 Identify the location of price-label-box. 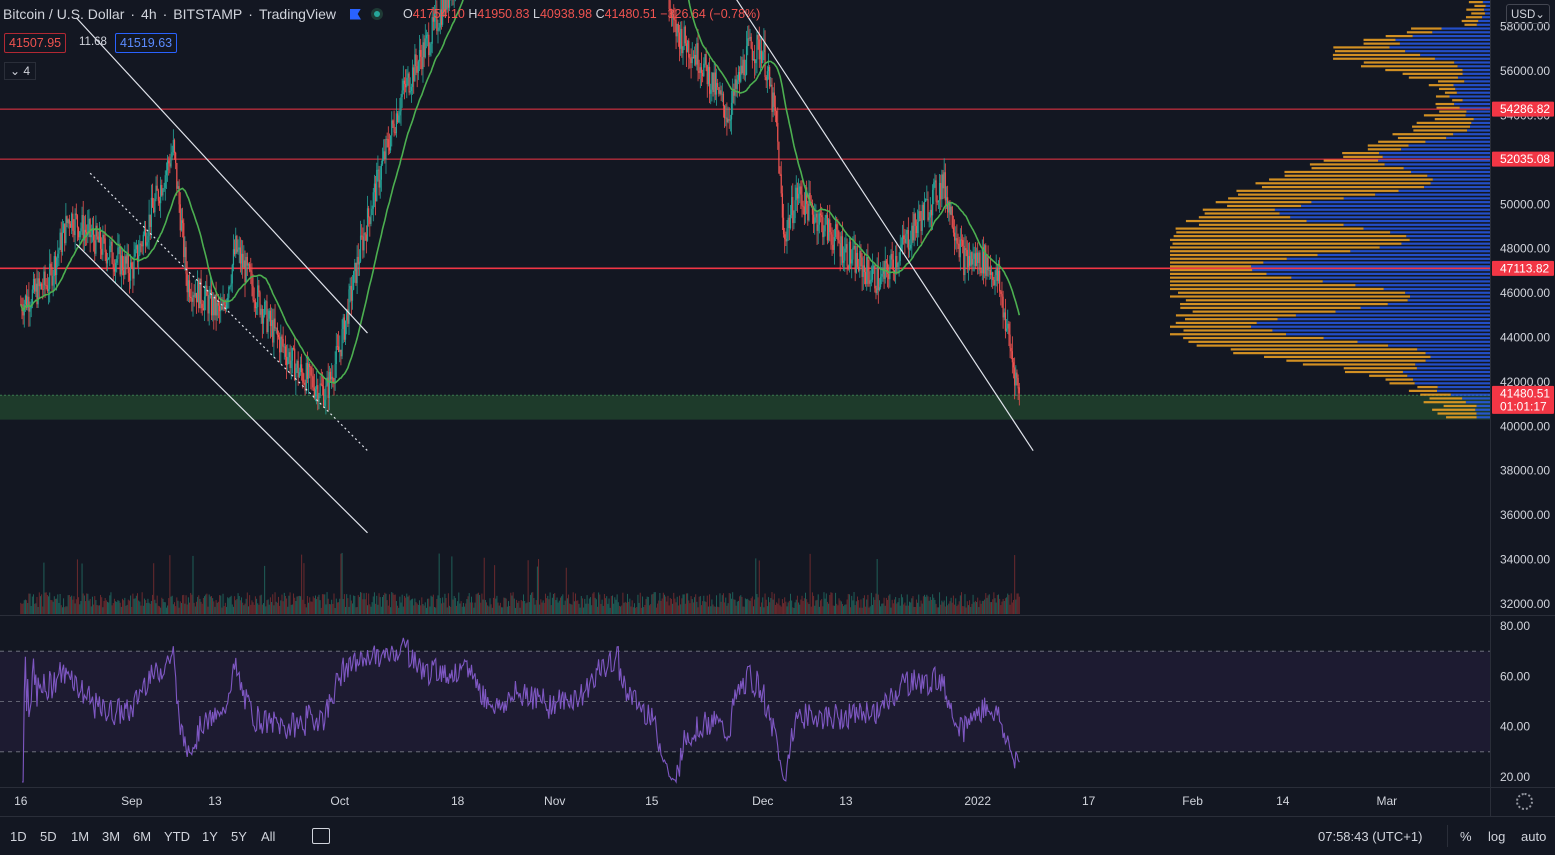
(1523, 159).